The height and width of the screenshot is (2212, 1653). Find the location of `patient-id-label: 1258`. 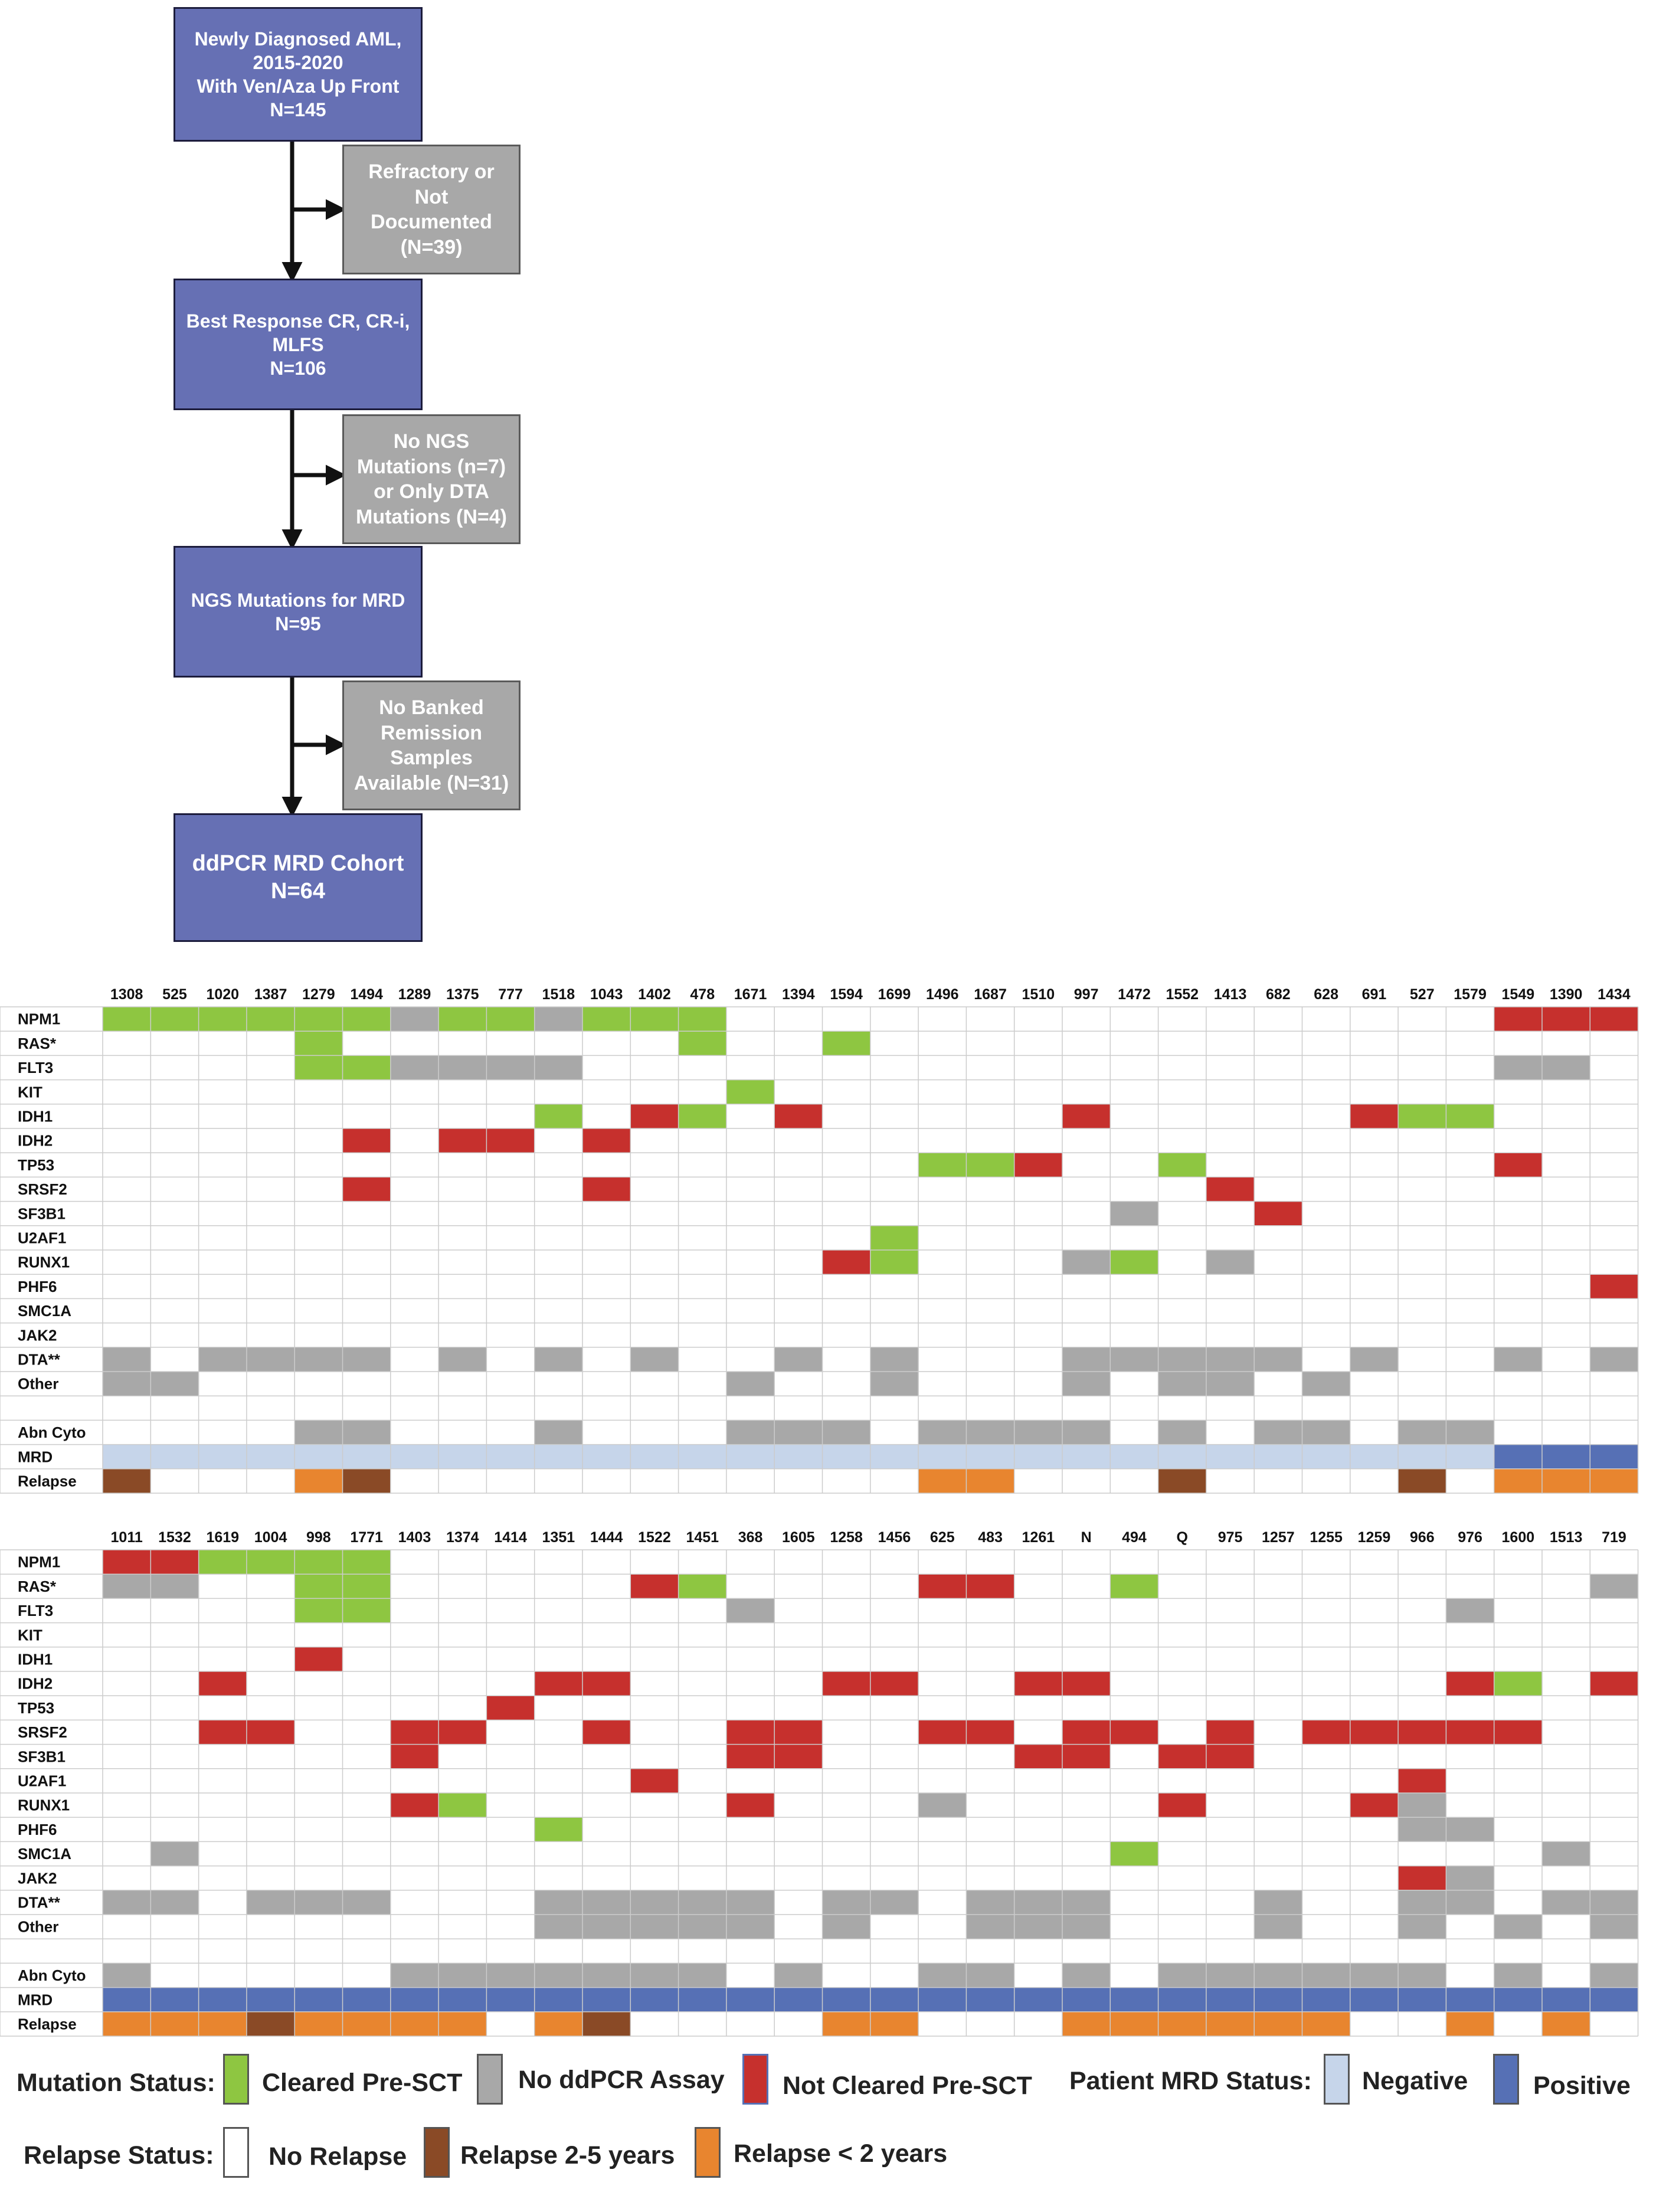

patient-id-label: 1258 is located at coordinates (846, 1537).